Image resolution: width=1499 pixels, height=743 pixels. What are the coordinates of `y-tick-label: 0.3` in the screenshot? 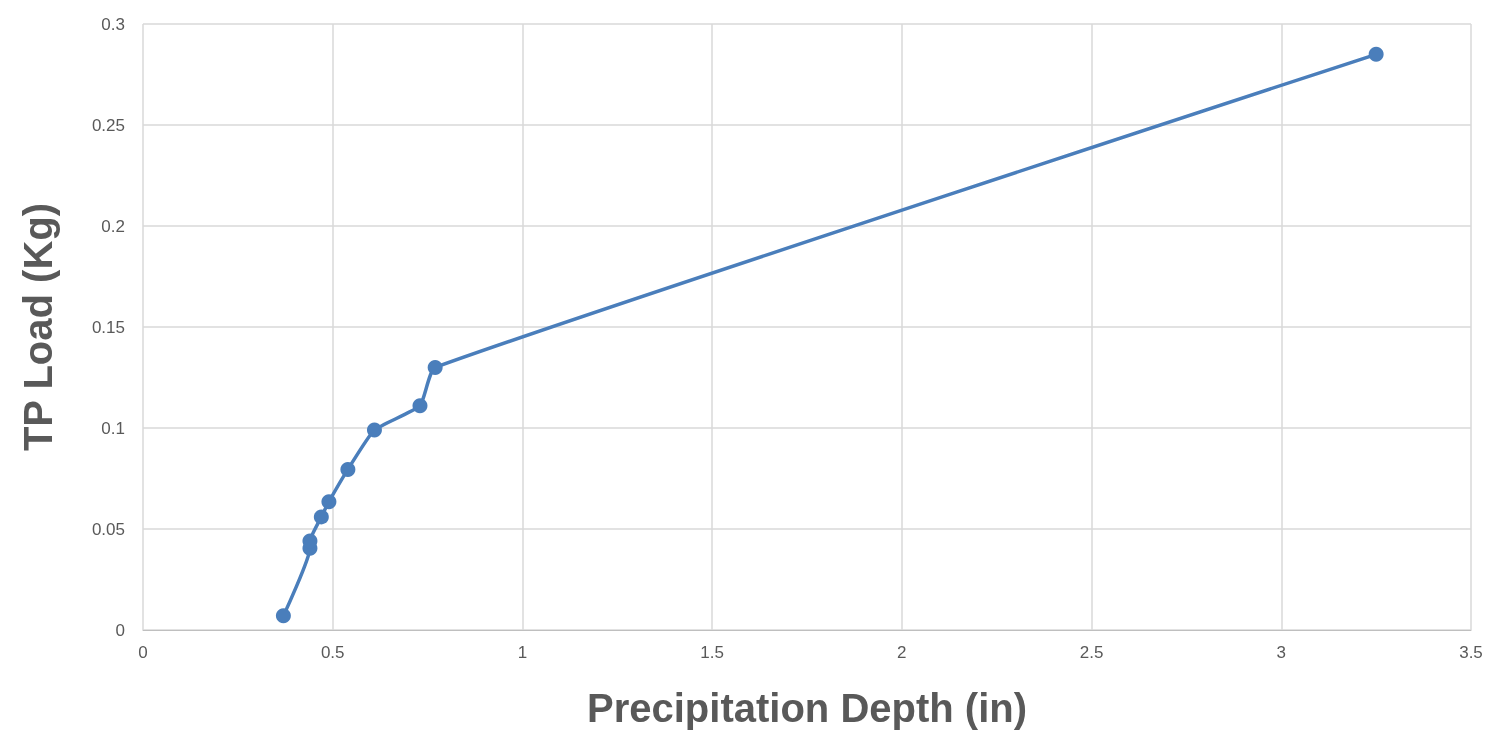 It's located at (113, 24).